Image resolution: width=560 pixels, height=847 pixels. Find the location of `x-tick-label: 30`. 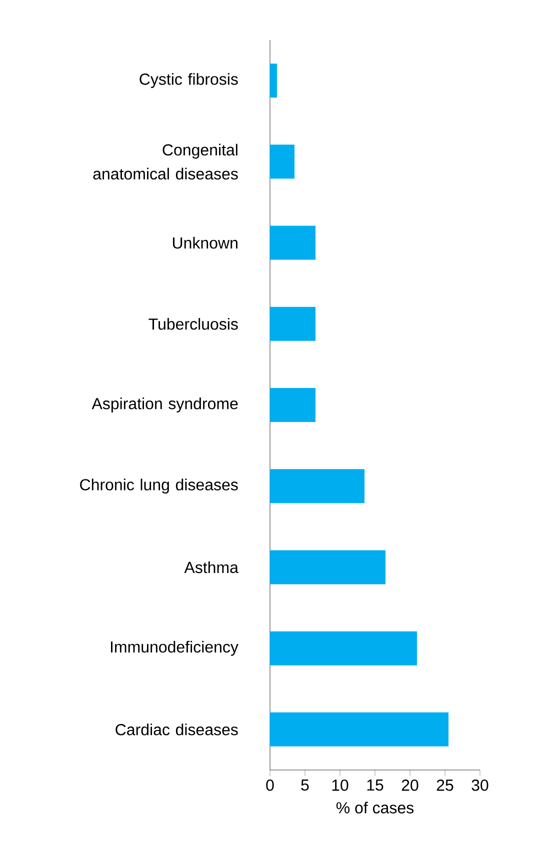

x-tick-label: 30 is located at coordinates (480, 785).